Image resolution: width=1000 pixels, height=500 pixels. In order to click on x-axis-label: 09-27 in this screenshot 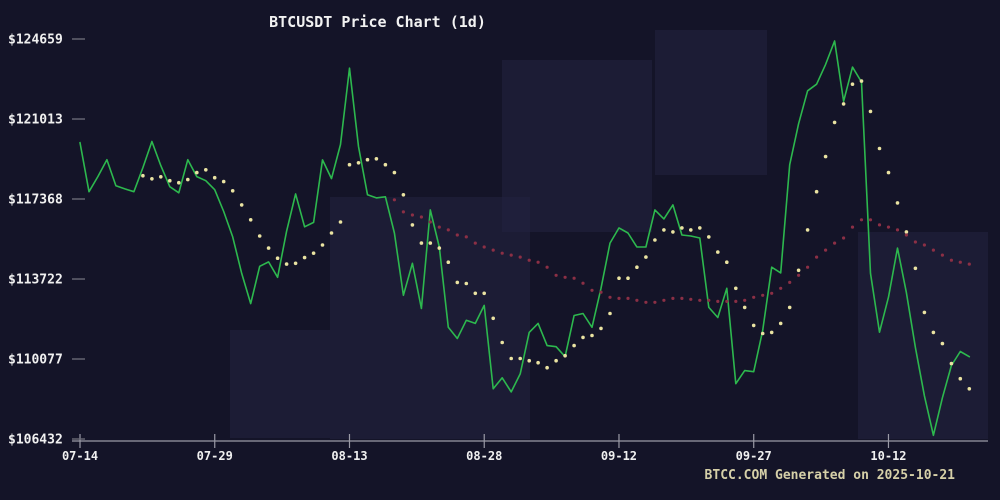, I will do `click(754, 456)`.